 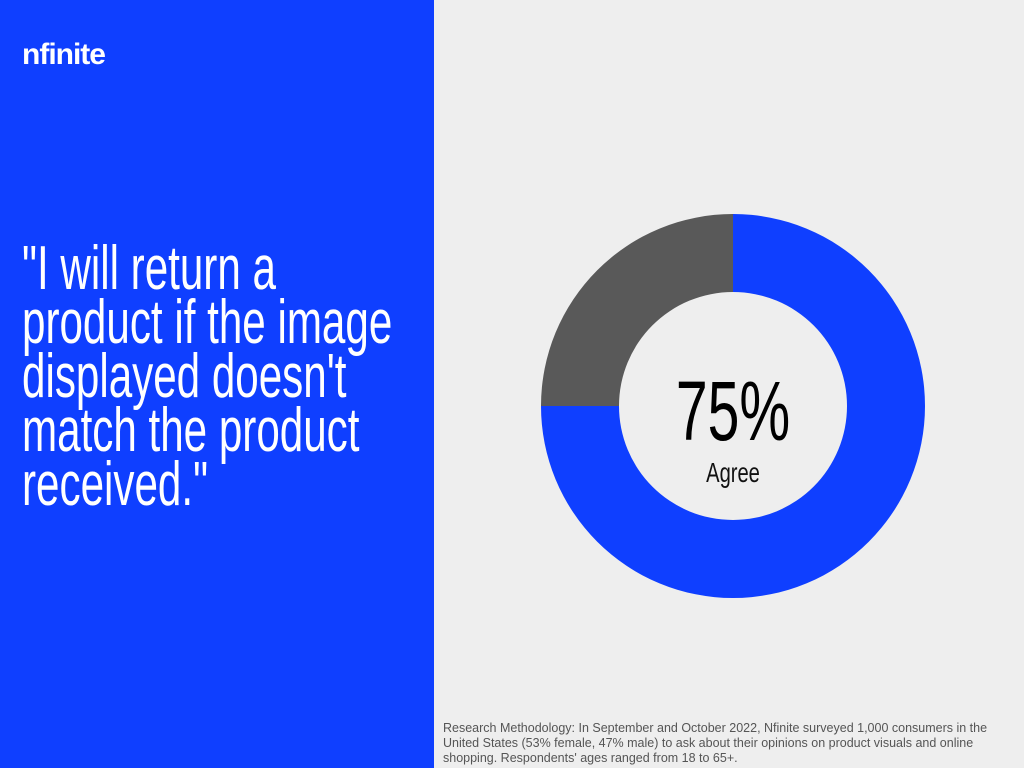 I want to click on donut-segment, so click(x=637, y=310).